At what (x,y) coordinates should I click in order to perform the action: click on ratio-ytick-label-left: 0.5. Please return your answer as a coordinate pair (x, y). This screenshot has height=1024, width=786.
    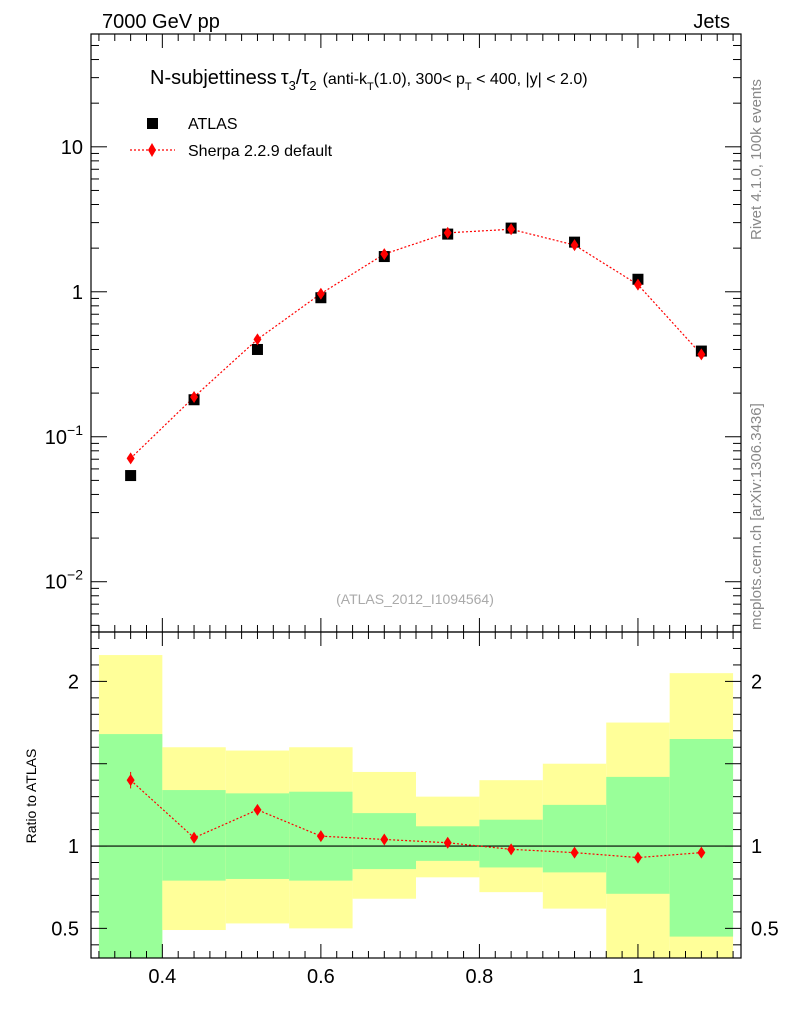
    Looking at the image, I should click on (65, 929).